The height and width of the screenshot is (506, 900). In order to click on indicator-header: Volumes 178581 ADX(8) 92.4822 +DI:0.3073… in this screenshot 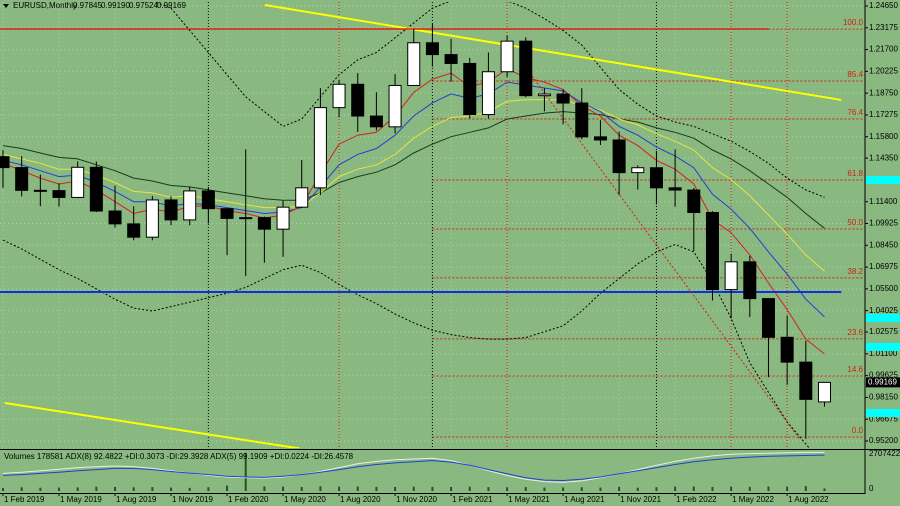, I will do `click(179, 456)`.